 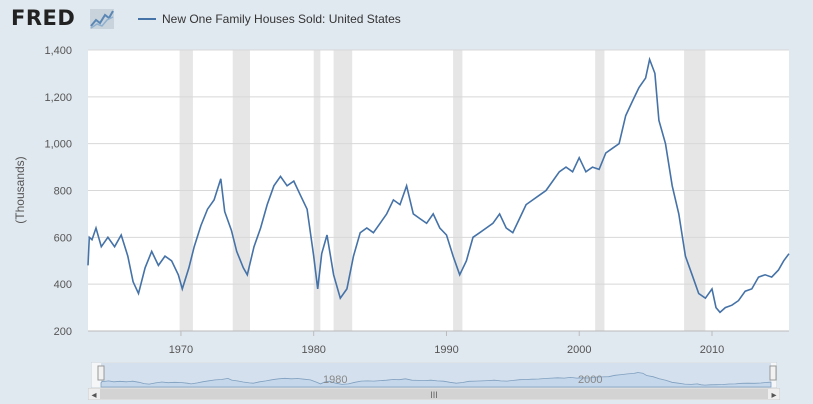 What do you see at coordinates (712, 350) in the screenshot?
I see `x-tick-label: 2010` at bounding box center [712, 350].